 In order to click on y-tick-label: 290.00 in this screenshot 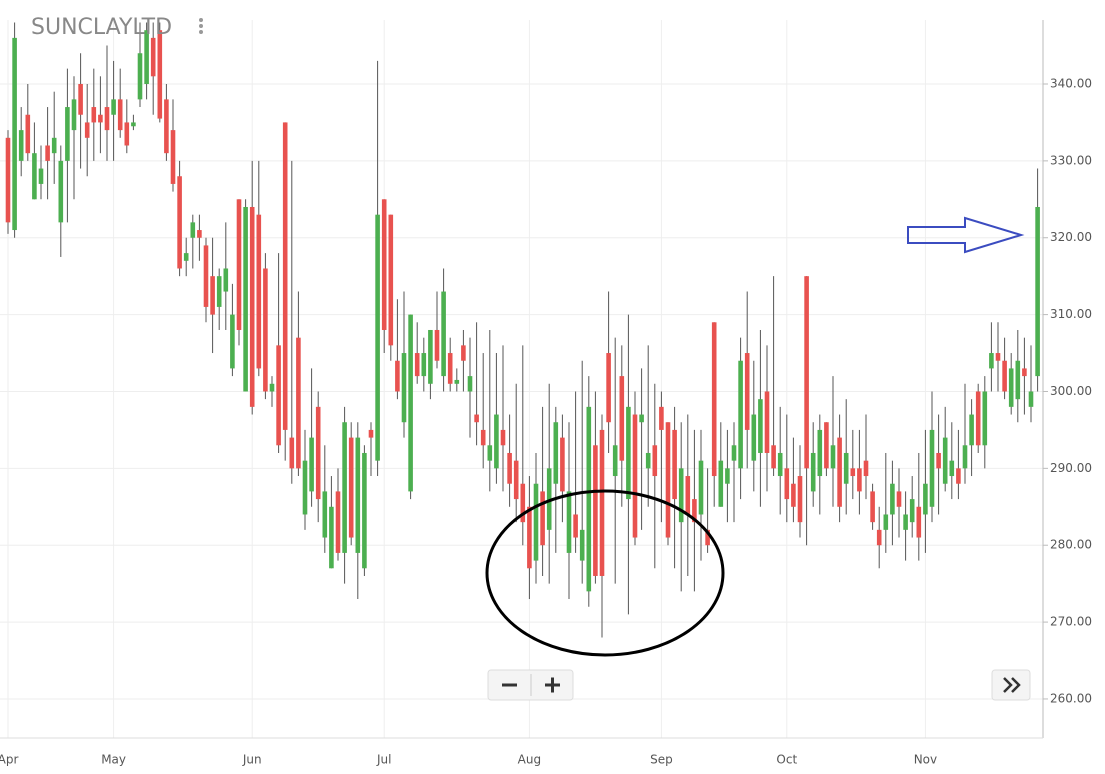, I will do `click(1071, 468)`.